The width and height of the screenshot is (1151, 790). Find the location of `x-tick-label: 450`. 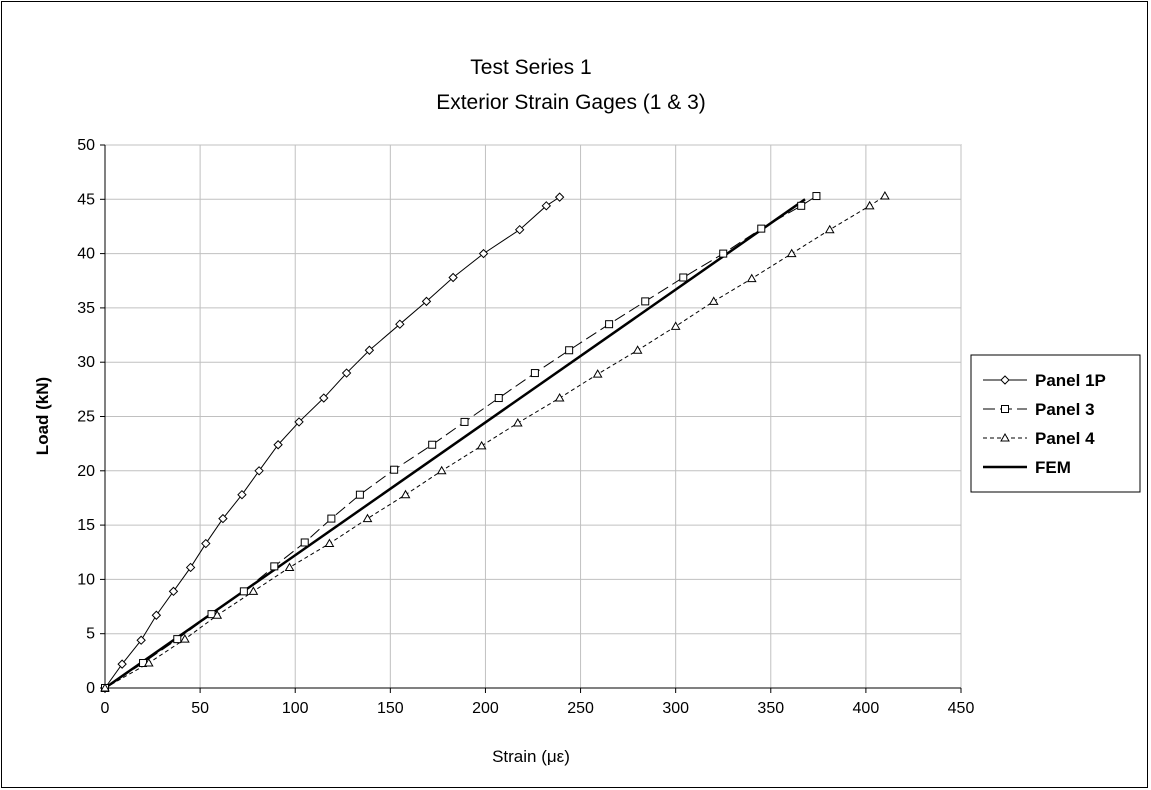

x-tick-label: 450 is located at coordinates (961, 708).